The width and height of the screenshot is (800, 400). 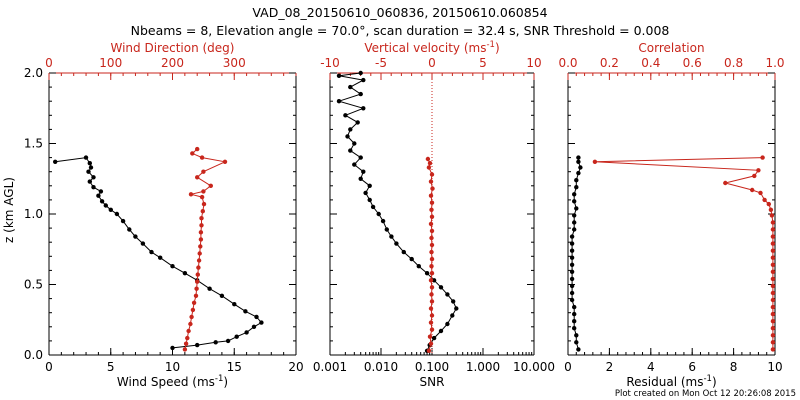 I want to click on snr-x-tick-label: 0.001, so click(x=330, y=367).